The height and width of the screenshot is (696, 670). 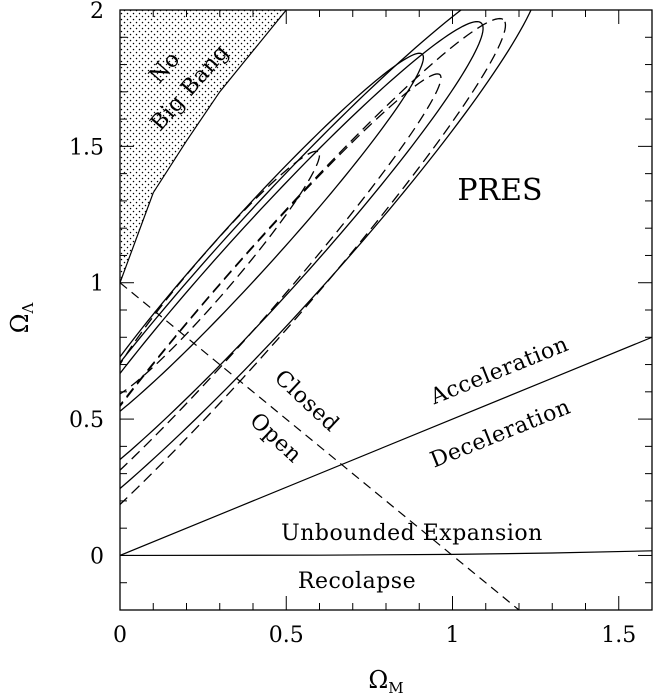 What do you see at coordinates (499, 371) in the screenshot?
I see `acceleration-label: Acceleration` at bounding box center [499, 371].